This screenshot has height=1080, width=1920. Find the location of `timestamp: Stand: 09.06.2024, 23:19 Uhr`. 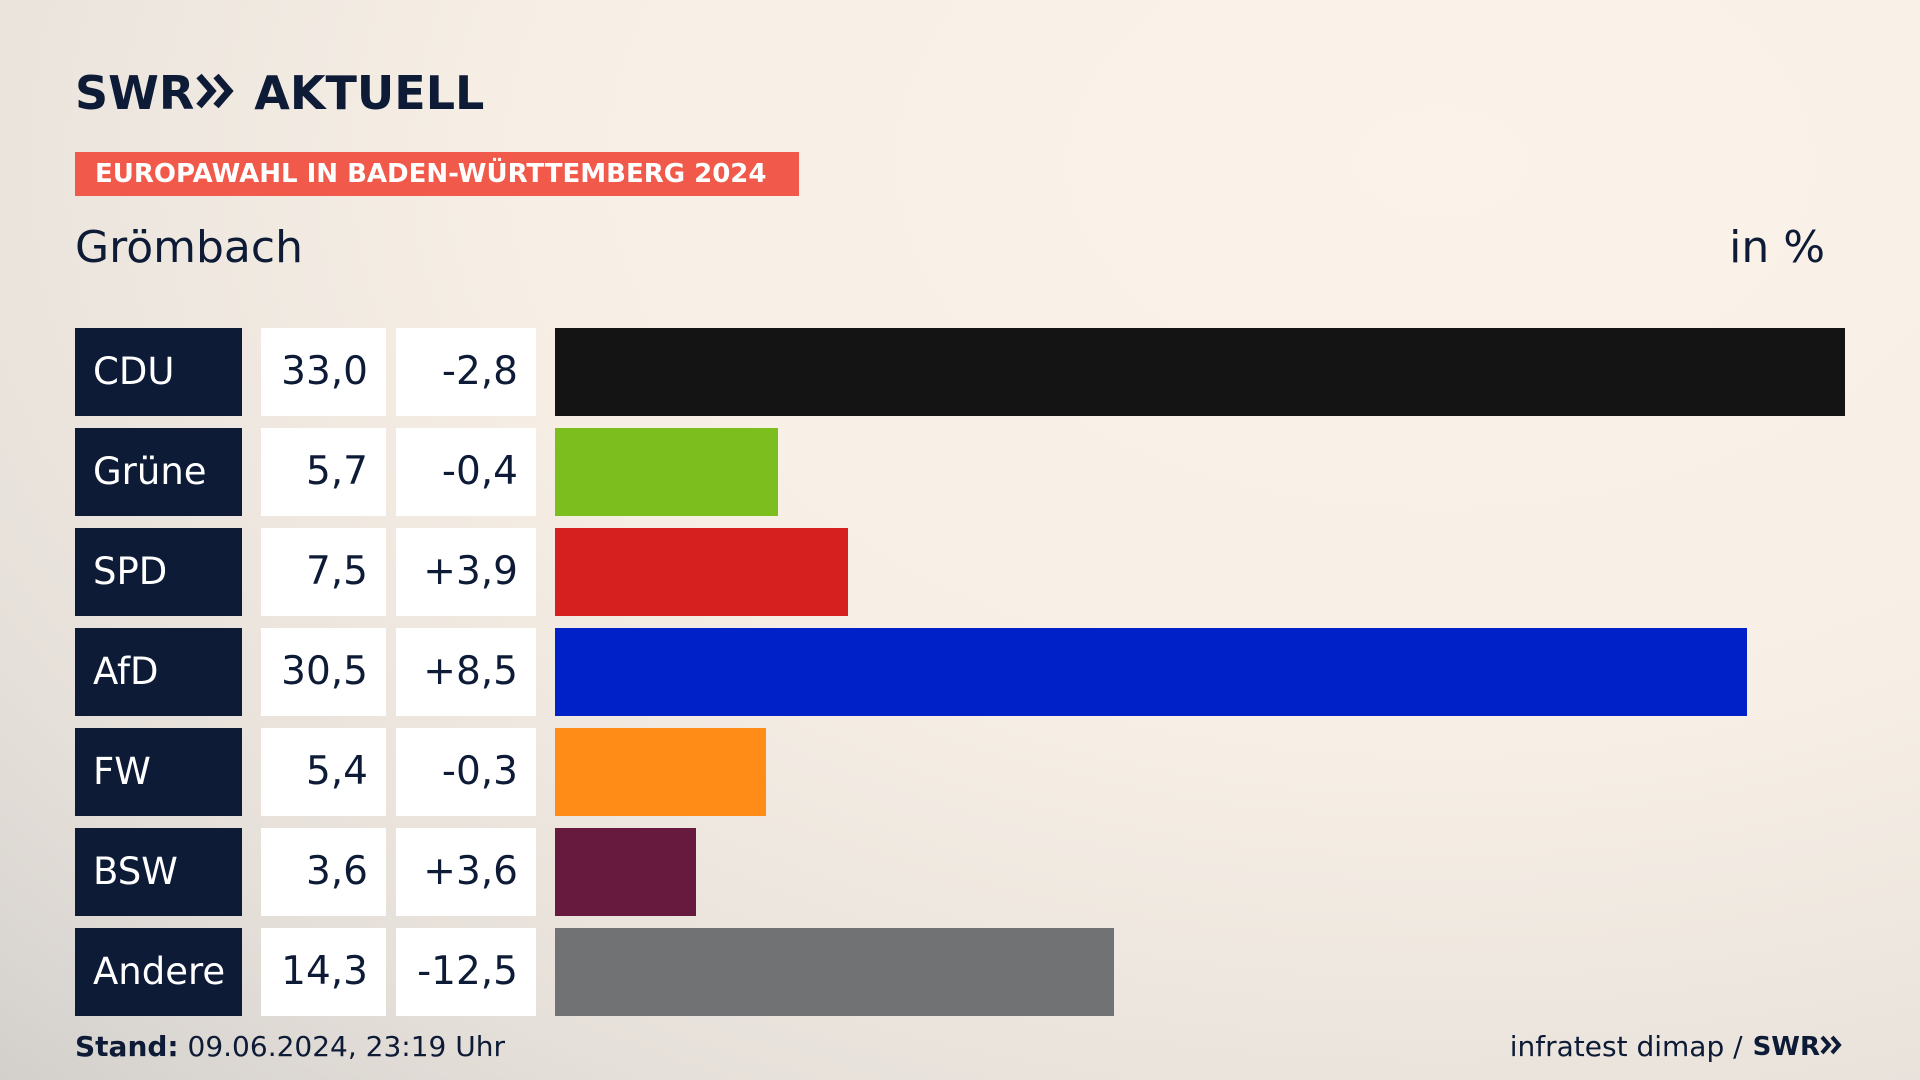

timestamp: Stand: 09.06.2024, 23:19 Uhr is located at coordinates (290, 1046).